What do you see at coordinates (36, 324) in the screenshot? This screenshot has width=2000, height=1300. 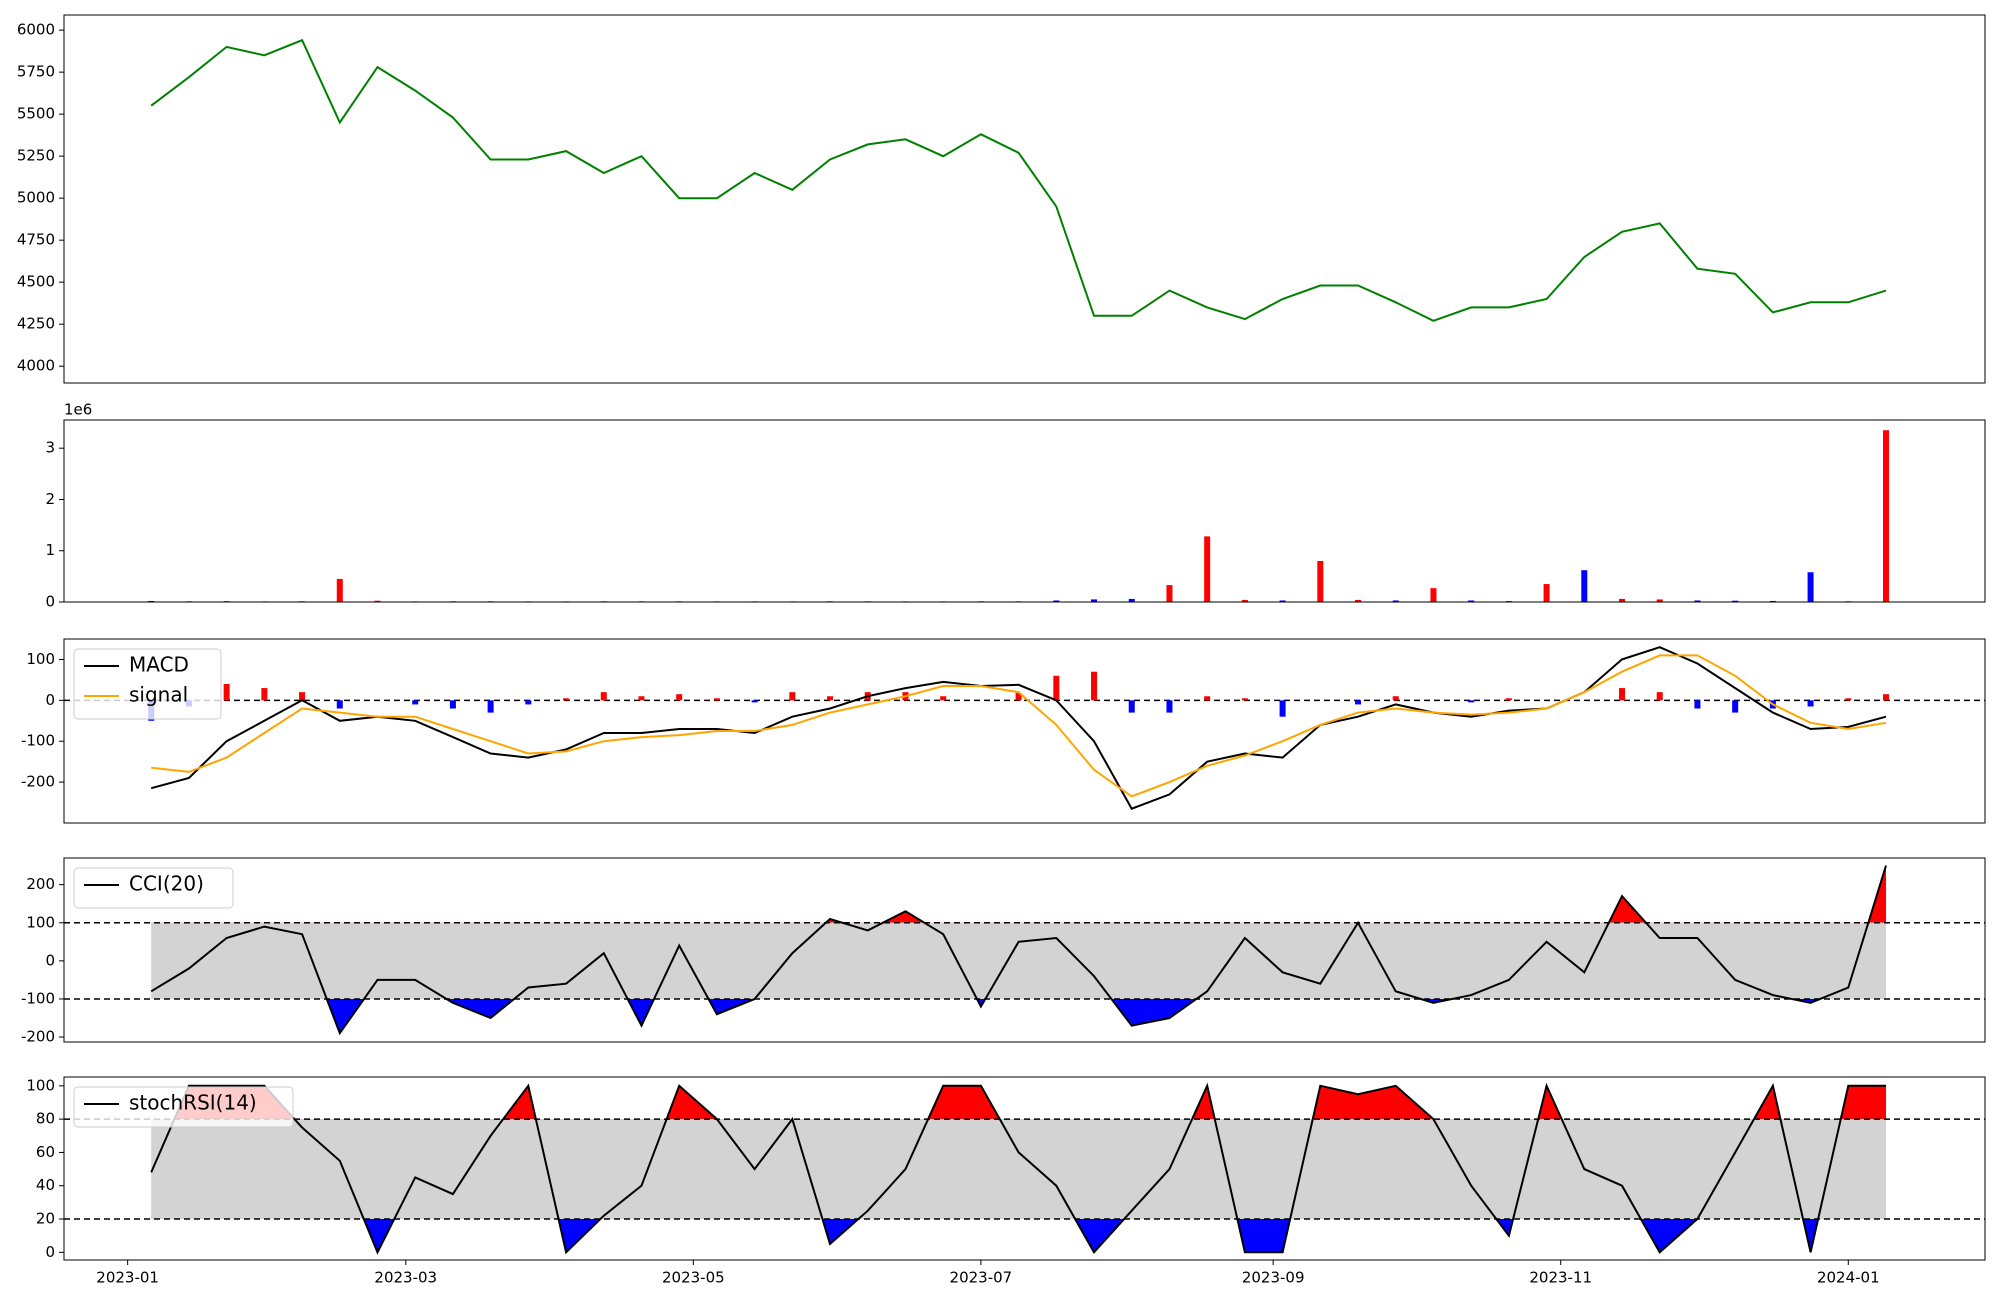 I see `y-tick-label: 4250` at bounding box center [36, 324].